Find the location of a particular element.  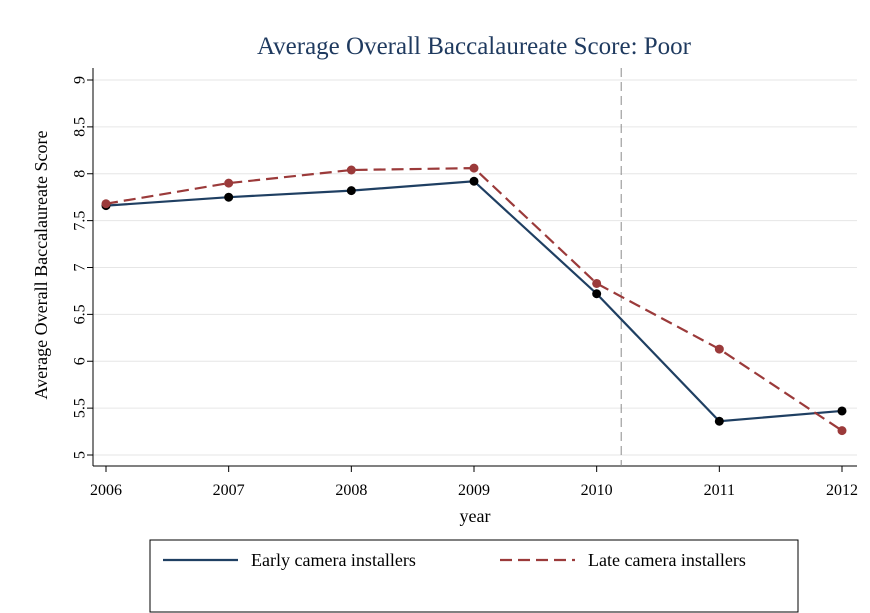

y-tick-label: 5 is located at coordinates (80, 455).